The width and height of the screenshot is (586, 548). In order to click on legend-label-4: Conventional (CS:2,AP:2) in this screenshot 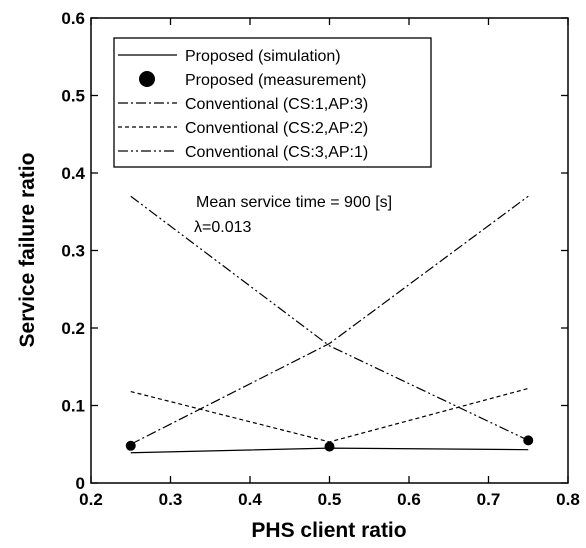, I will do `click(276, 128)`.